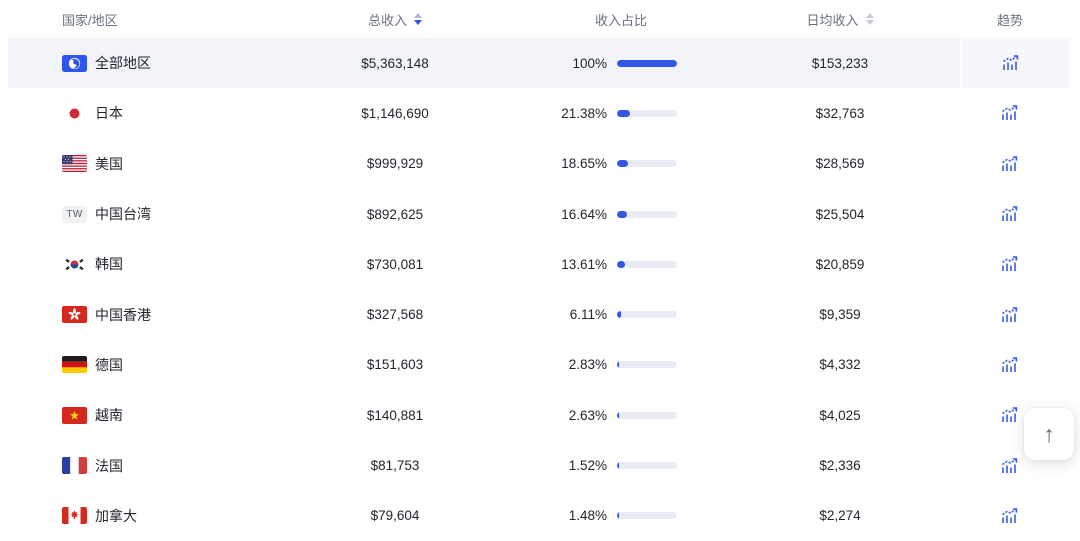  Describe the element at coordinates (869, 19) in the screenshot. I see `sort-icon-daily-revenue` at that location.